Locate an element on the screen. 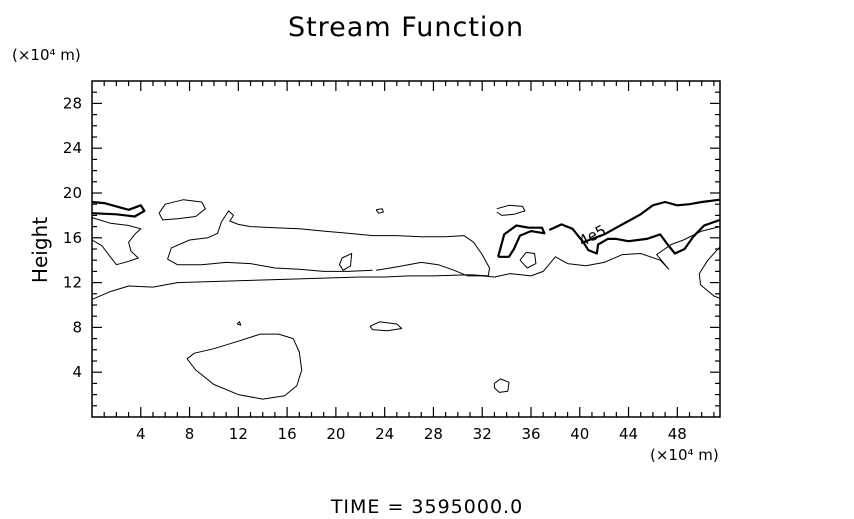  y-tick-label: 28 is located at coordinates (72, 103).